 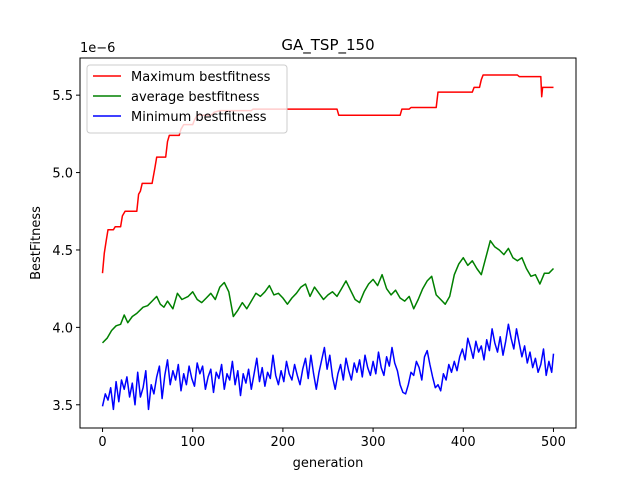 I want to click on y-axis: 3.5 4.0 4.5 5.0 5.5, so click(x=66, y=251).